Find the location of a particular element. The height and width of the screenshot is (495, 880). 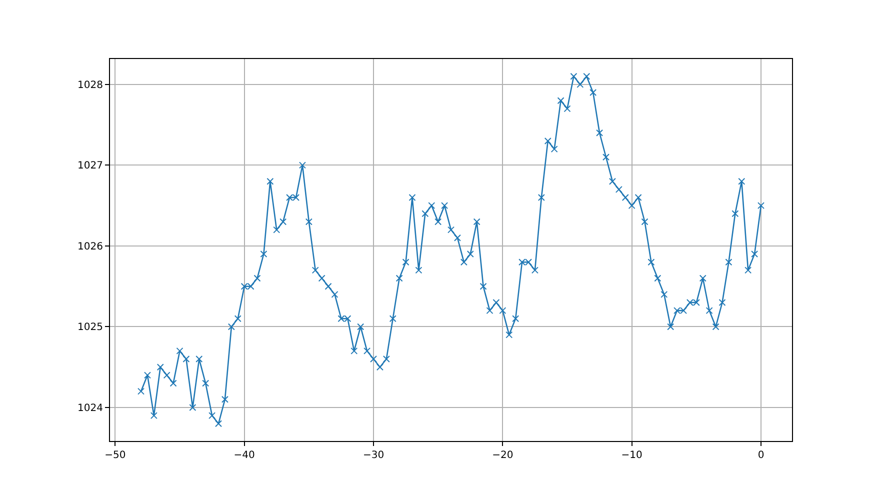

y-tick-label: 1025 is located at coordinates (90, 328).